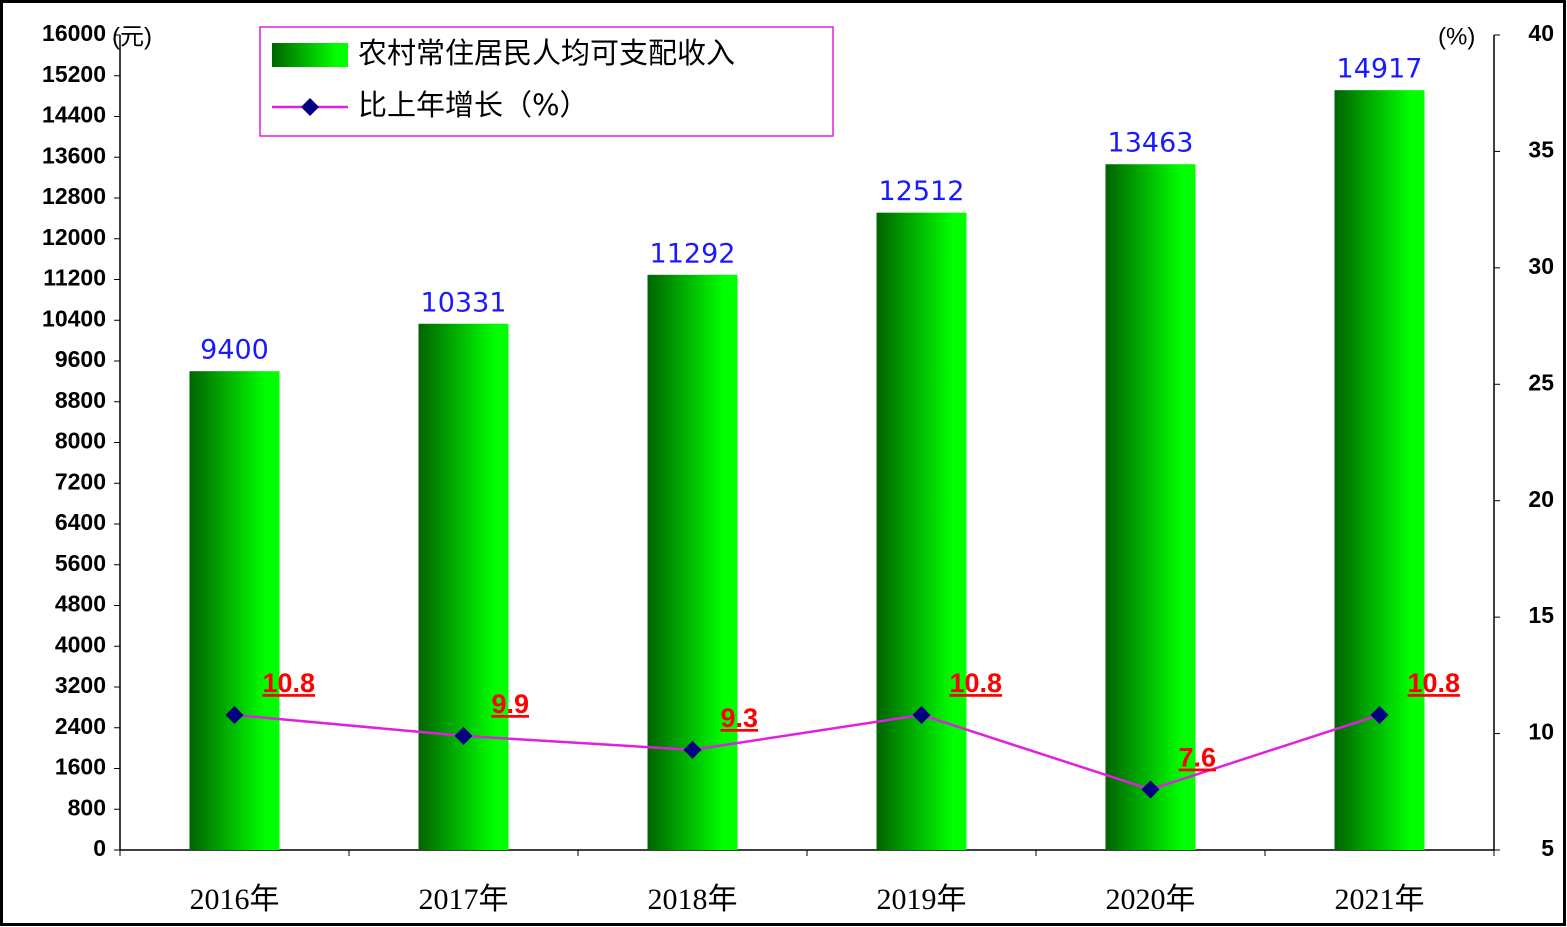 The height and width of the screenshot is (927, 1567). Describe the element at coordinates (234, 350) in the screenshot. I see `bar-value-label: 9400` at that location.